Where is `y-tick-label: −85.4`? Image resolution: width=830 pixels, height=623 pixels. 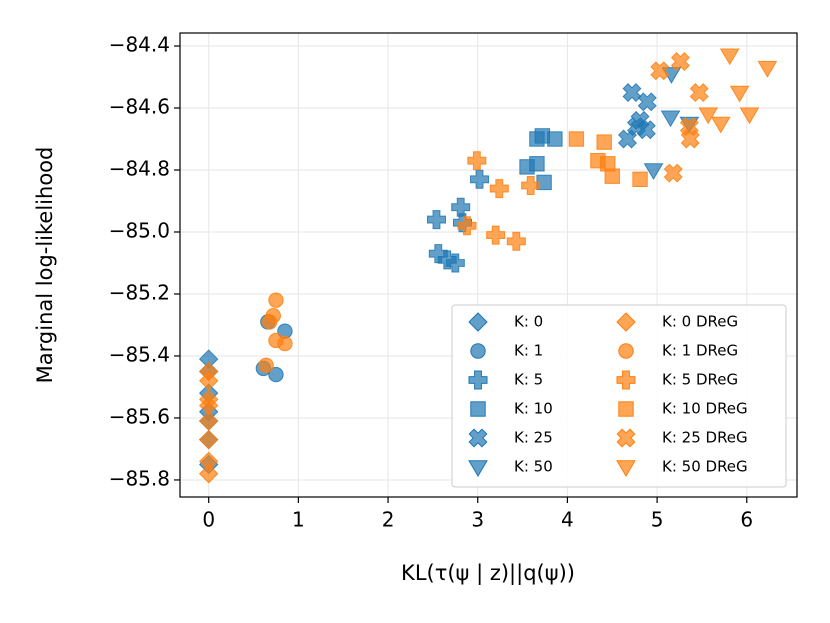
y-tick-label: −85.4 is located at coordinates (139, 354).